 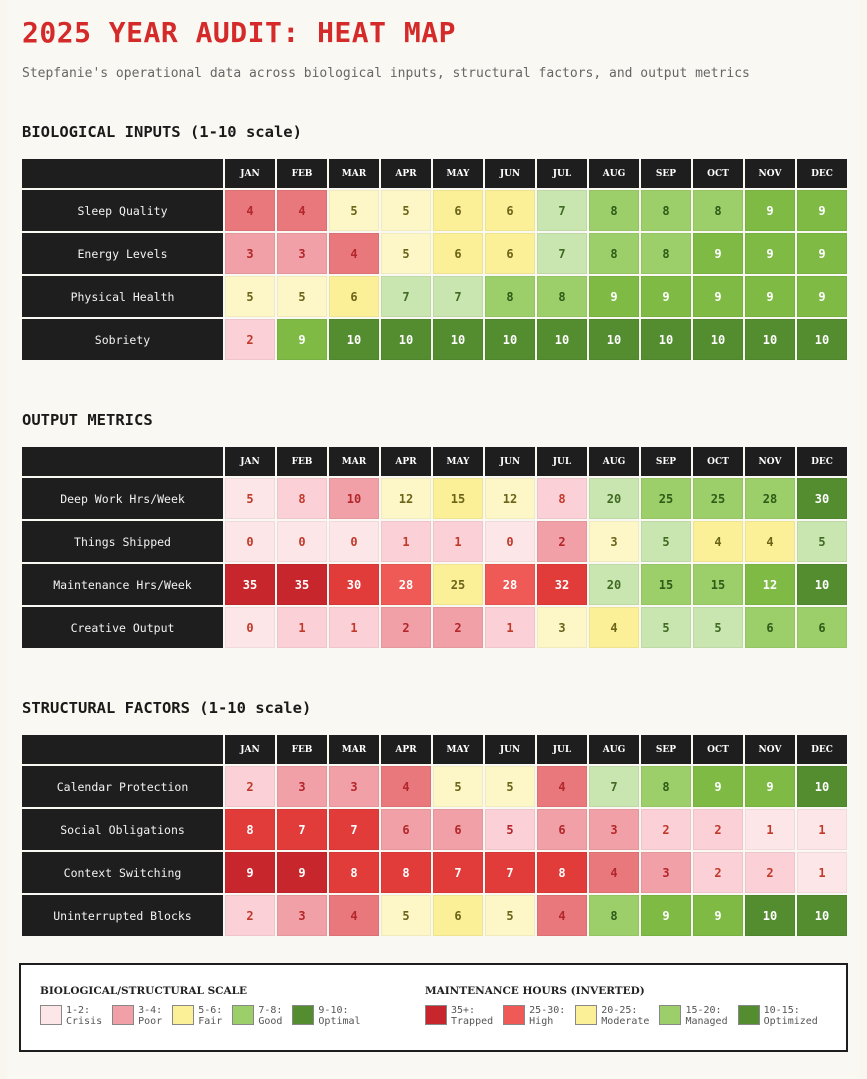 I want to click on month-header-sep: SEP, so click(x=666, y=461).